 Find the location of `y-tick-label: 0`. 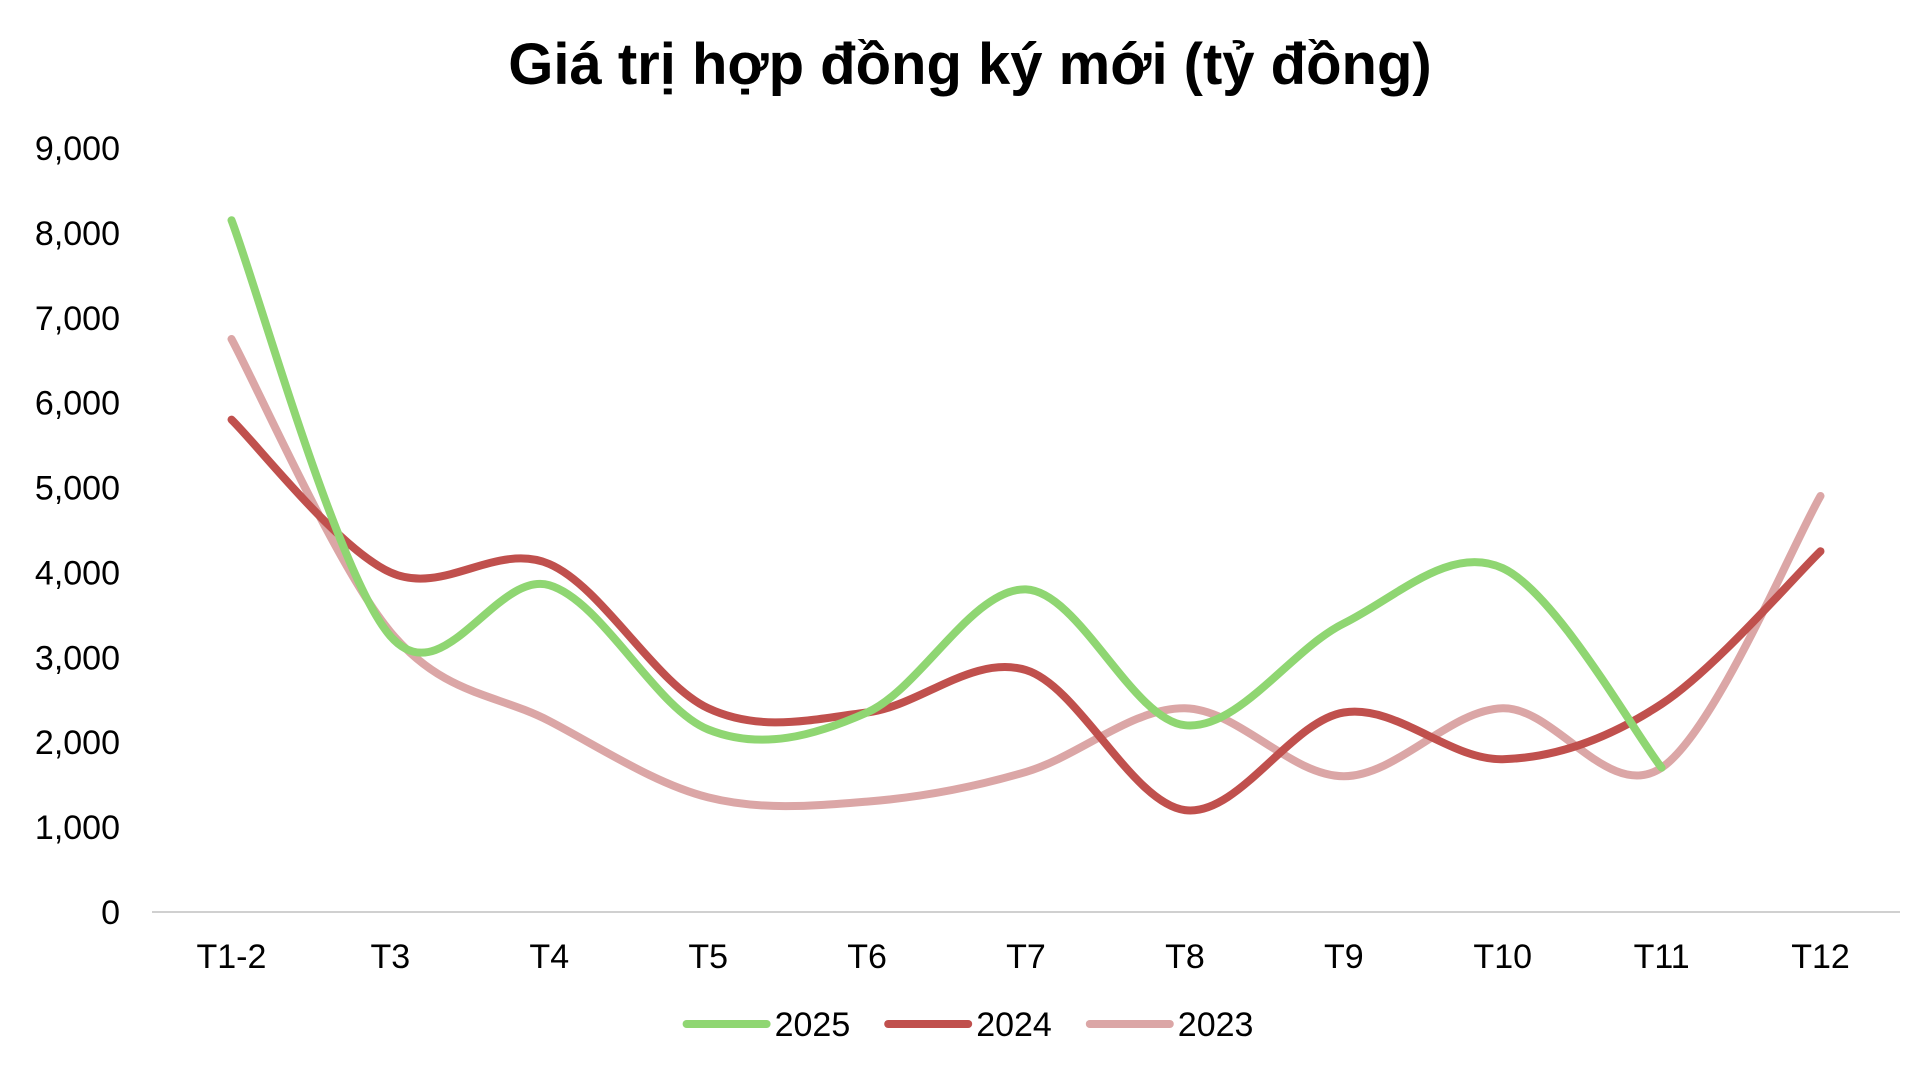

y-tick-label: 0 is located at coordinates (110, 913).